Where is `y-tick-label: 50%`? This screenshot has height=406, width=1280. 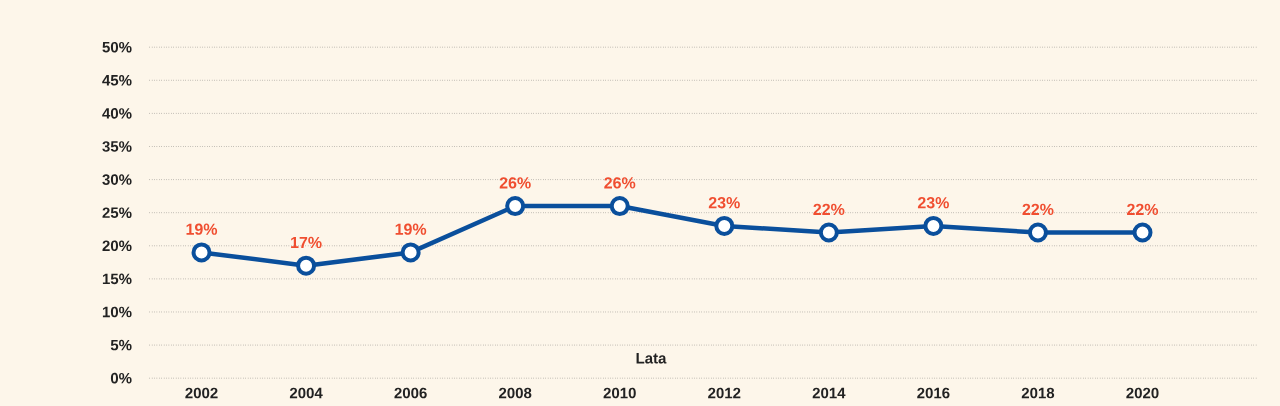 y-tick-label: 50% is located at coordinates (117, 47).